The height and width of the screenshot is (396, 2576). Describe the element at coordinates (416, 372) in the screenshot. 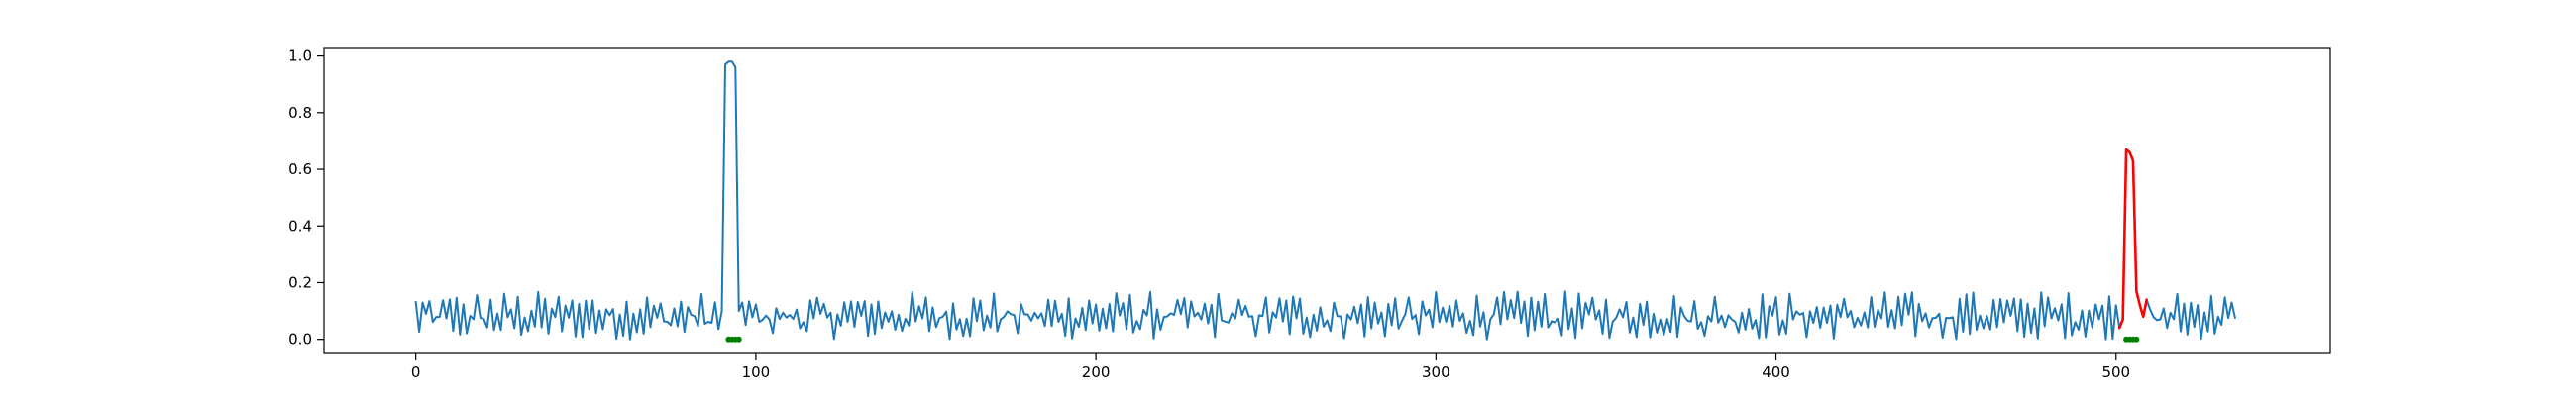

I see `x-tick-label: 0` at that location.